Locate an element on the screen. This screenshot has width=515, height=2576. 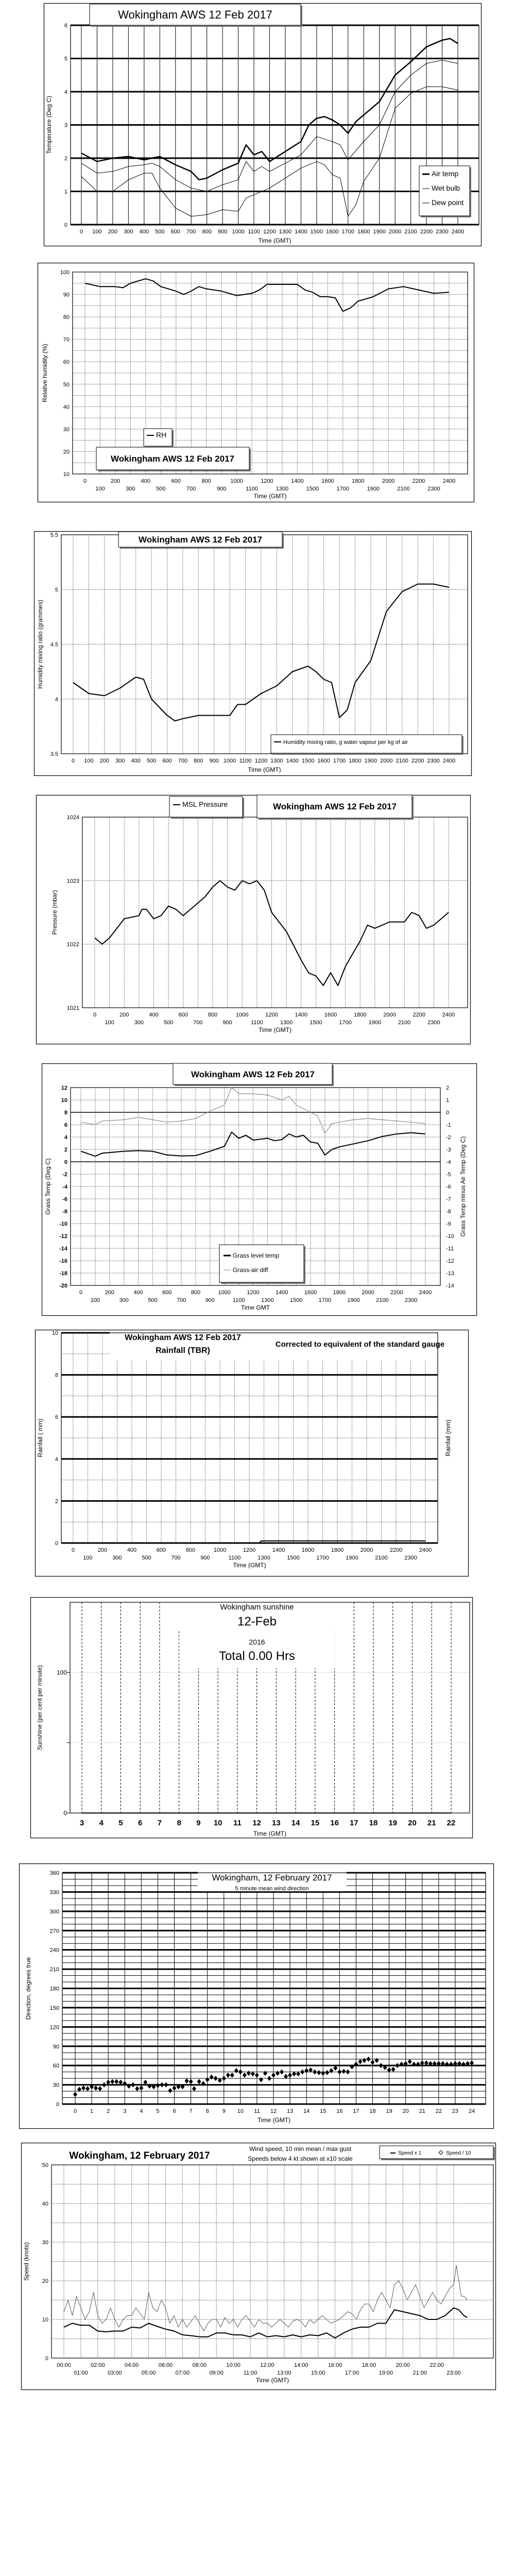
y-tick-label: 1024 is located at coordinates (73, 818).